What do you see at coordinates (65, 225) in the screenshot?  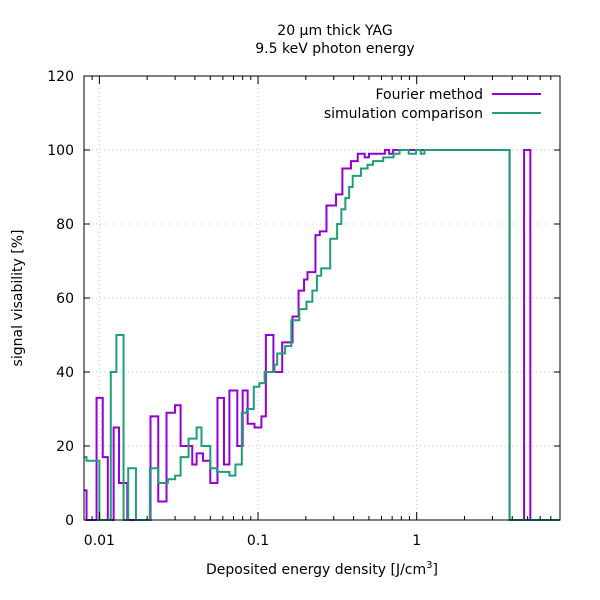 I see `y-tick-label: 80` at bounding box center [65, 225].